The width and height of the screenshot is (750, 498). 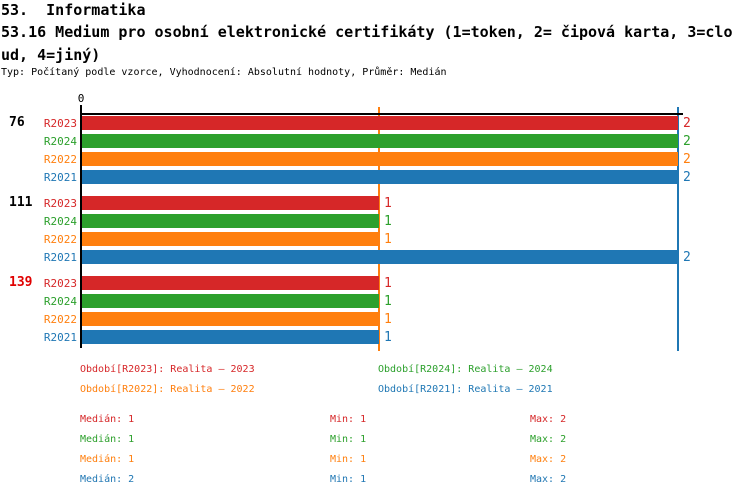 What do you see at coordinates (388, 239) in the screenshot?
I see `bar-value-111-r2022: 1` at bounding box center [388, 239].